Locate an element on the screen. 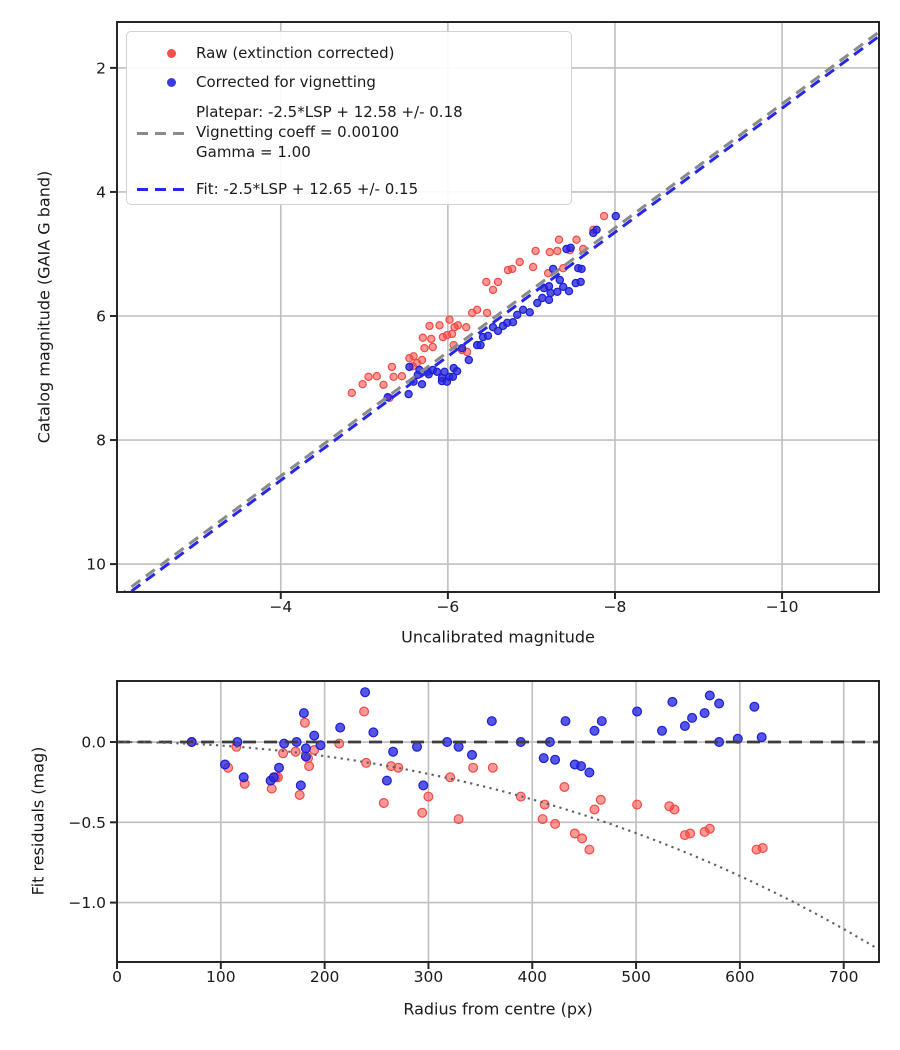 This screenshot has height=1050, width=900. y-tick-label: −1.0 is located at coordinates (87, 903).